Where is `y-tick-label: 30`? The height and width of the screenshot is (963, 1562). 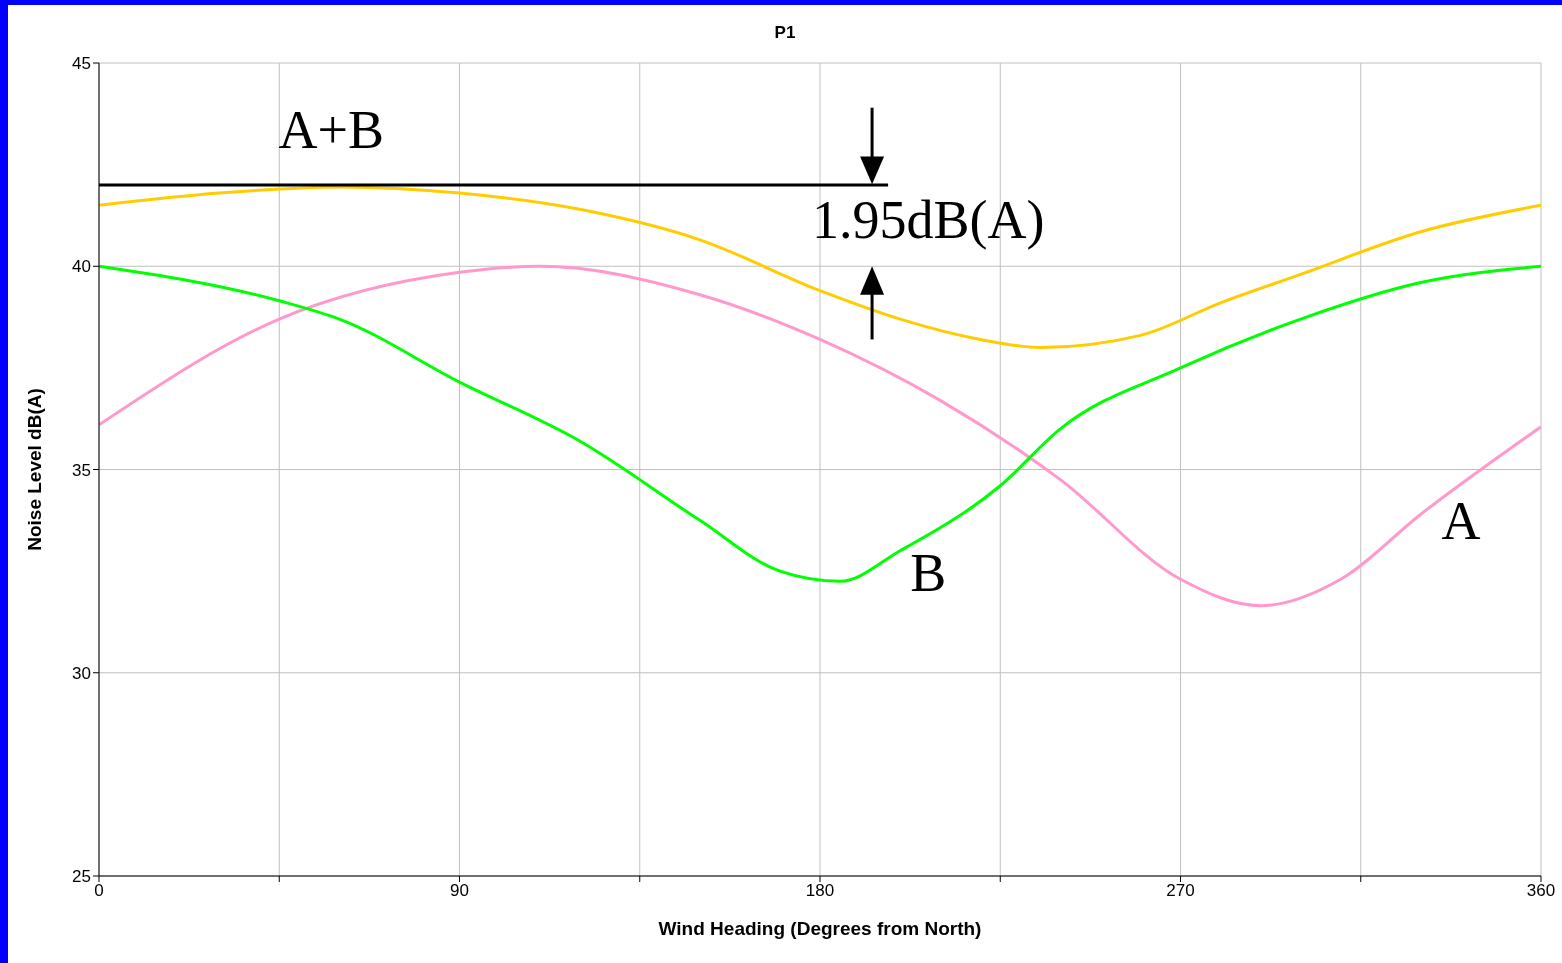 y-tick-label: 30 is located at coordinates (81, 673).